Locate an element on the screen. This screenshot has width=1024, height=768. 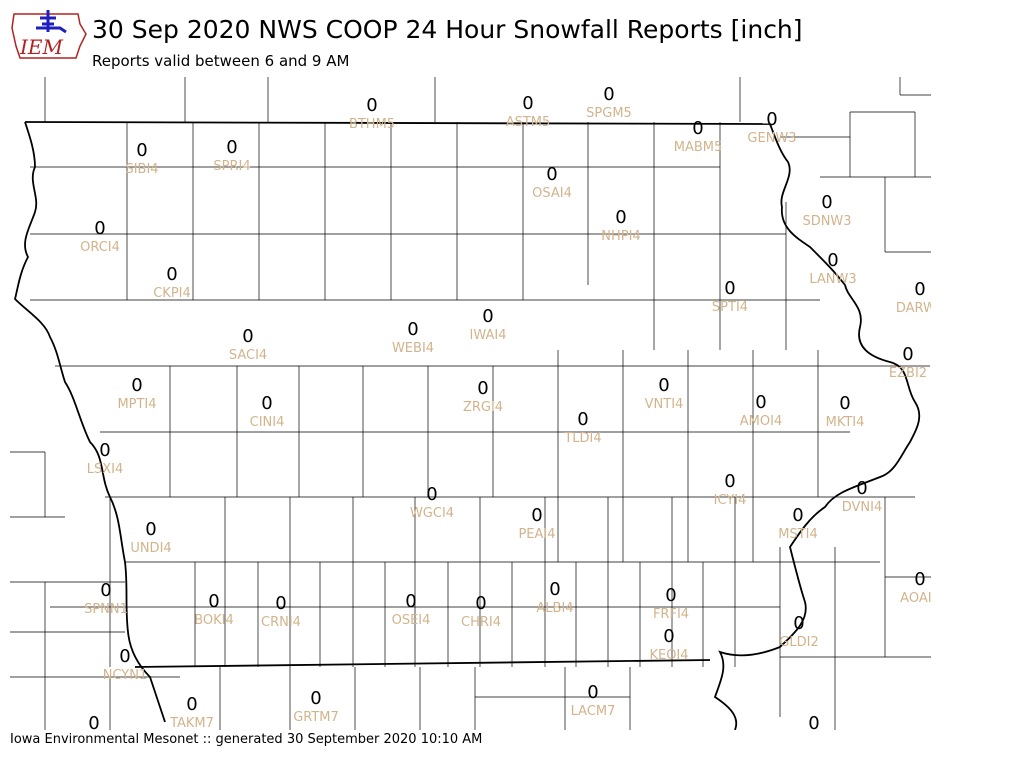
station-id-label: DVNI4 is located at coordinates (862, 507).